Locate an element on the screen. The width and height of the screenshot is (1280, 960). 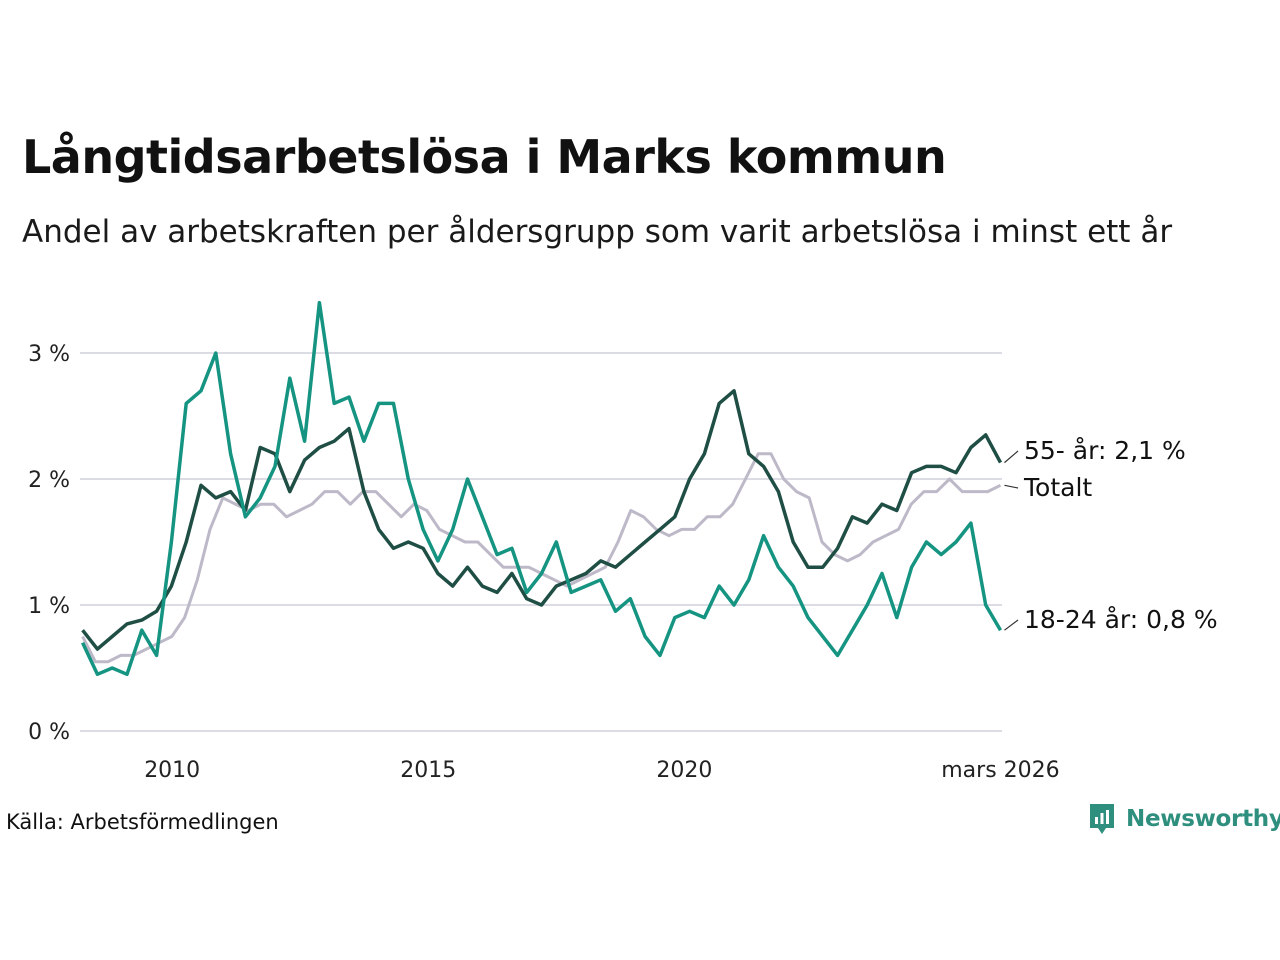
newsworthy-logo-text: Newsworthy is located at coordinates (1203, 819).